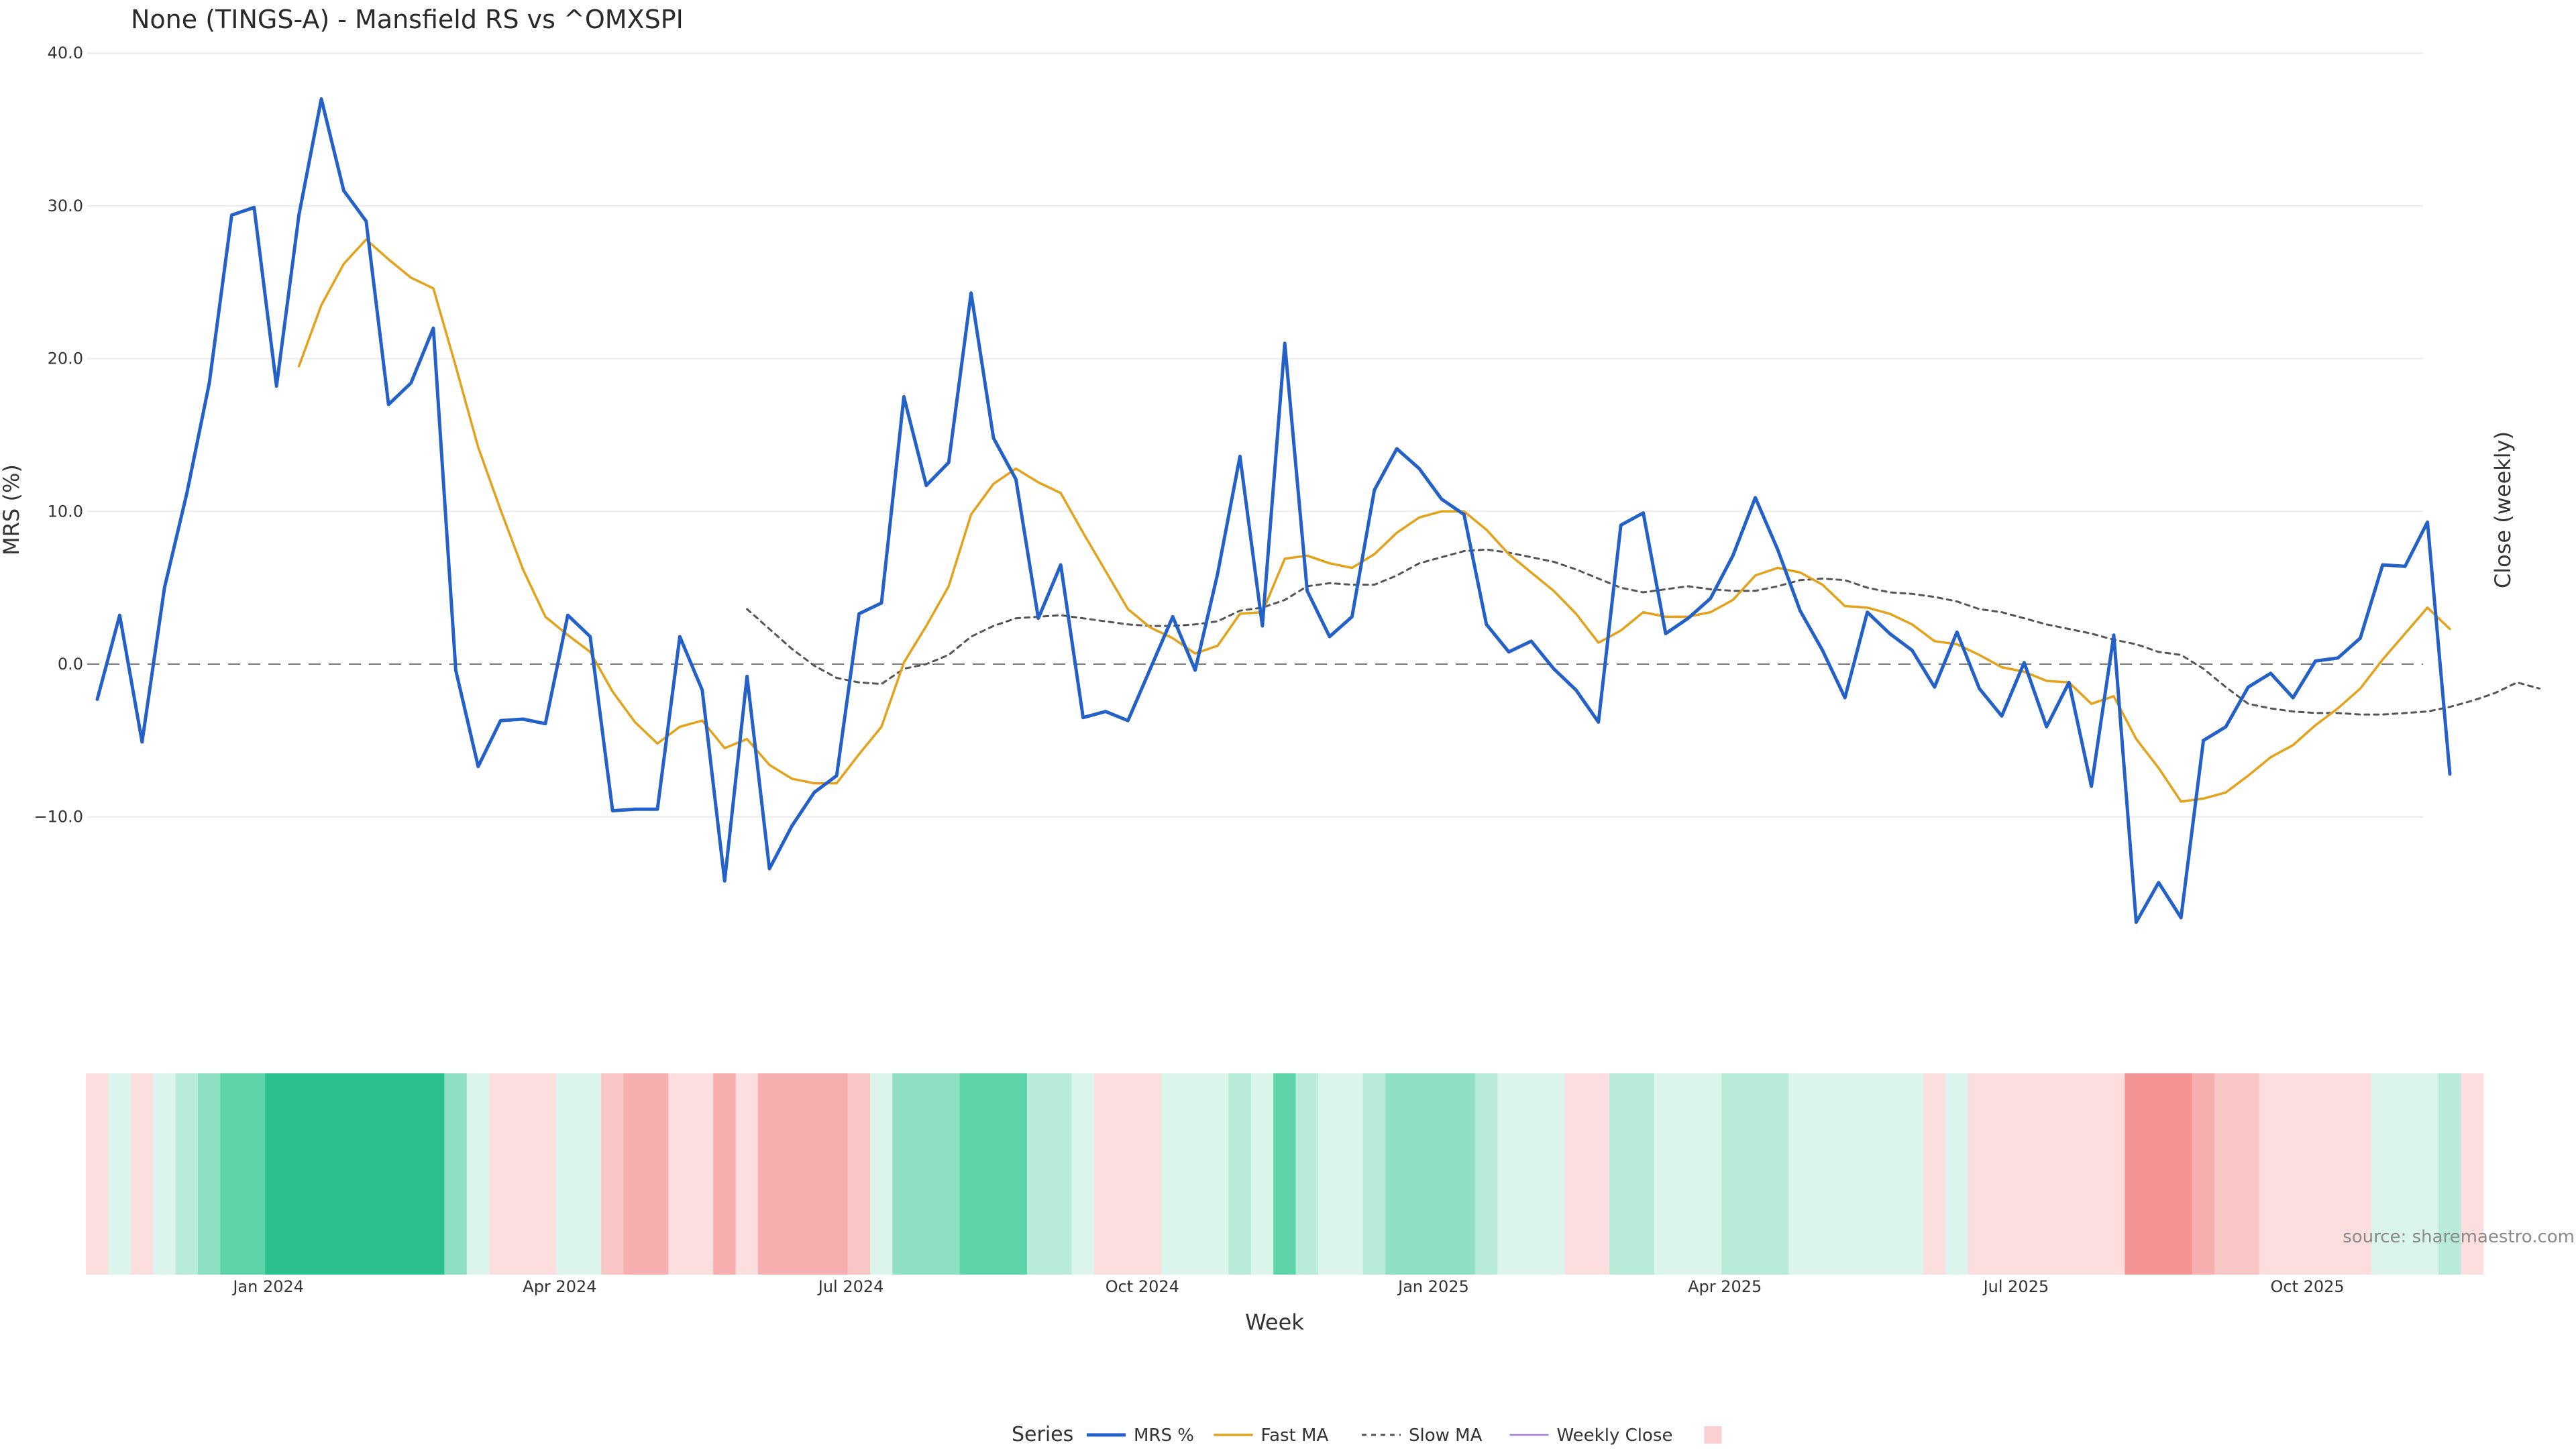 The image size is (2576, 1449). Describe the element at coordinates (2459, 1237) in the screenshot. I see `source-note: source: sharemaestro.com` at that location.